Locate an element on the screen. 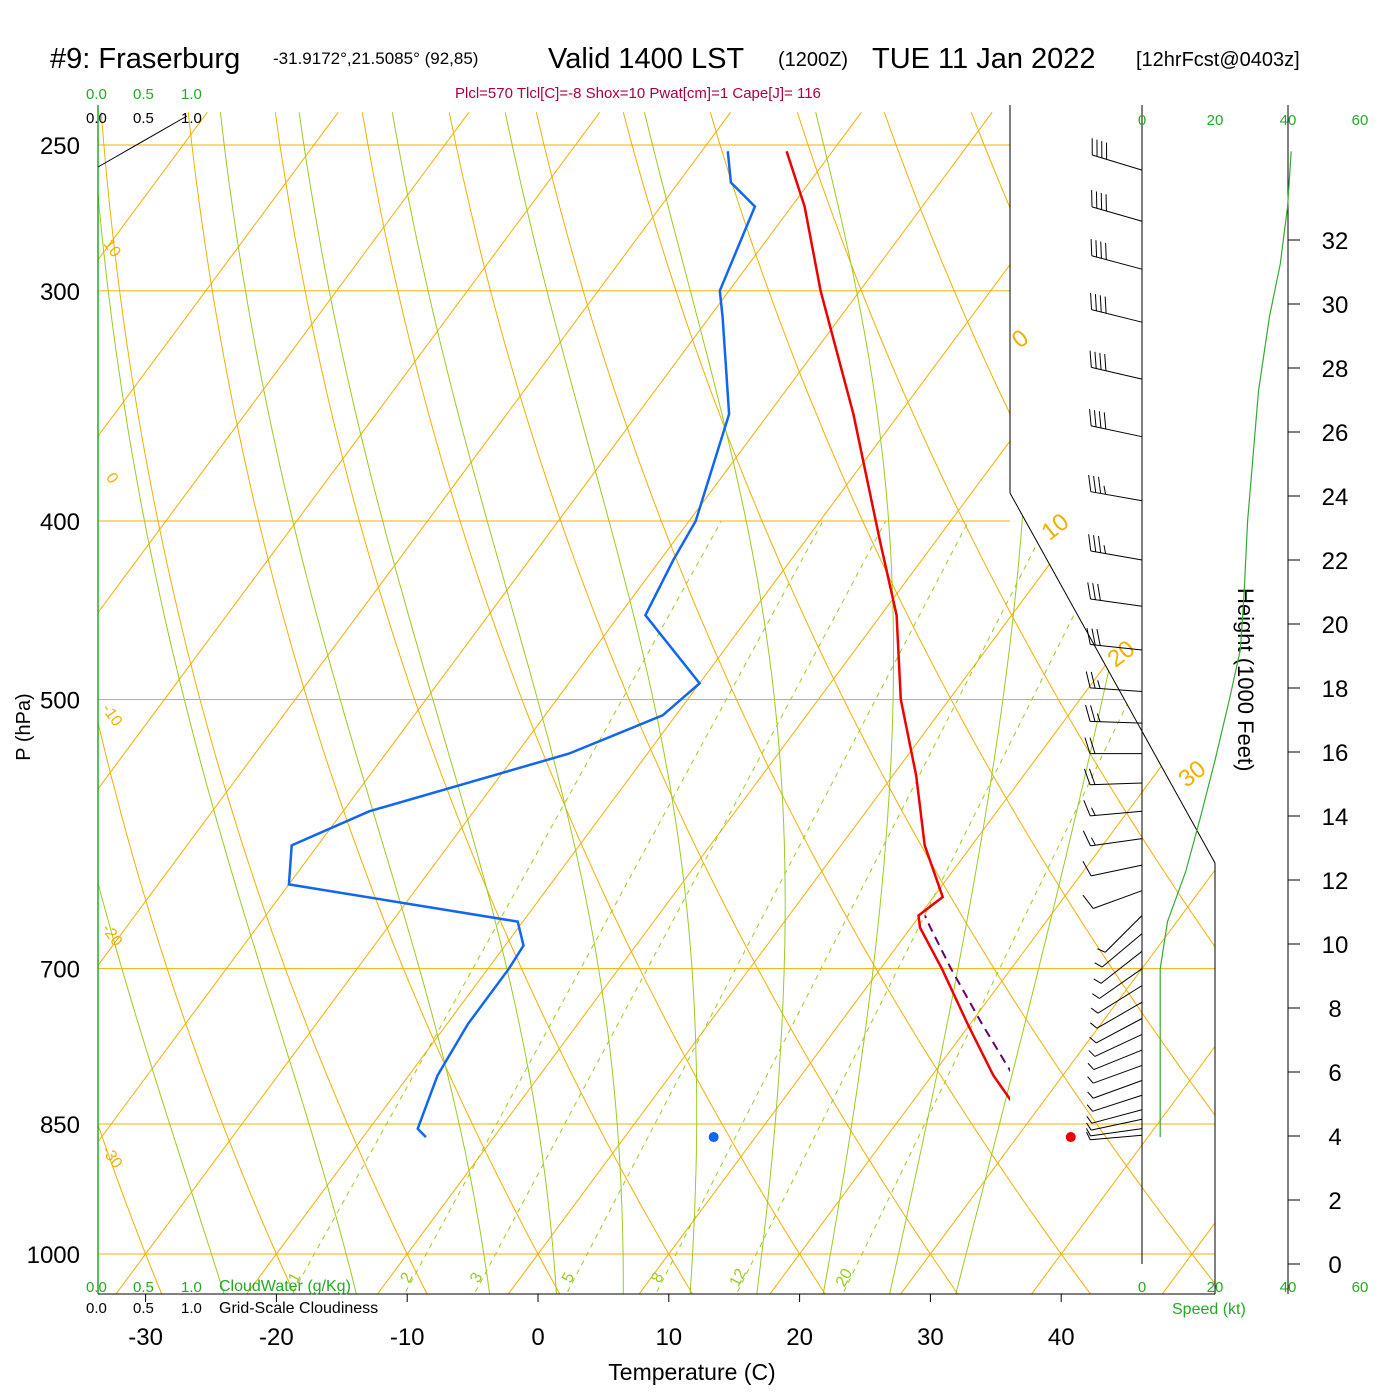  cloudiness-tick-top: 0.5 is located at coordinates (143, 118).